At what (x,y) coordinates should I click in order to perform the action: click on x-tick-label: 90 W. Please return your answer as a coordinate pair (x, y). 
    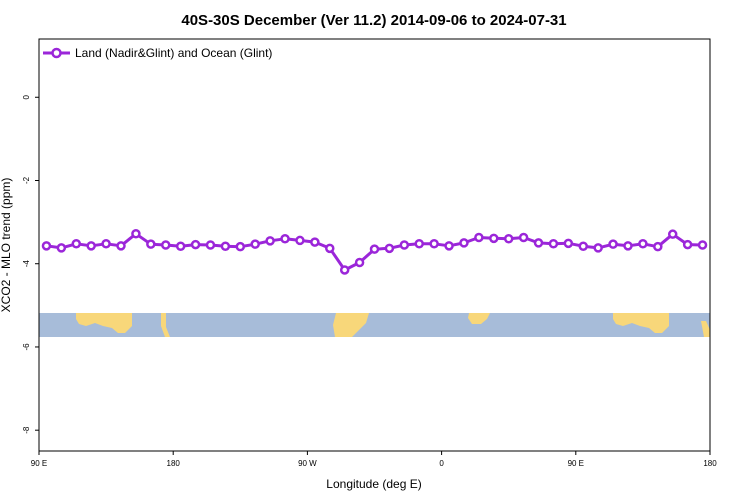
    Looking at the image, I should click on (307, 463).